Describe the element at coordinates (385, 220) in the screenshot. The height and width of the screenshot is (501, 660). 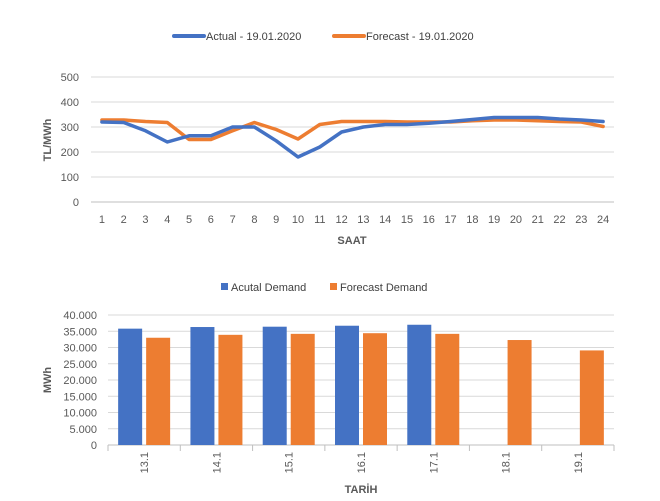
I see `x-tick-label: 14` at that location.